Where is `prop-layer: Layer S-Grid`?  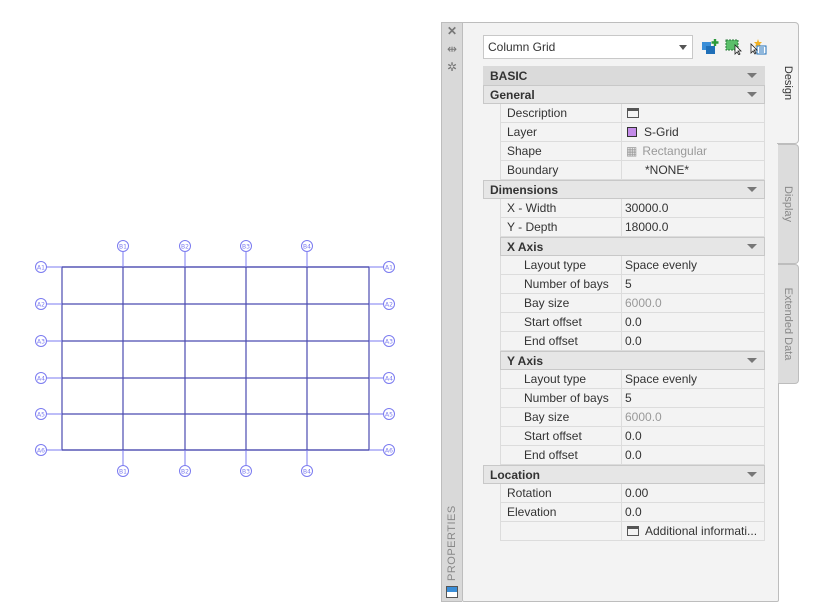
prop-layer: Layer S-Grid is located at coordinates (632, 132).